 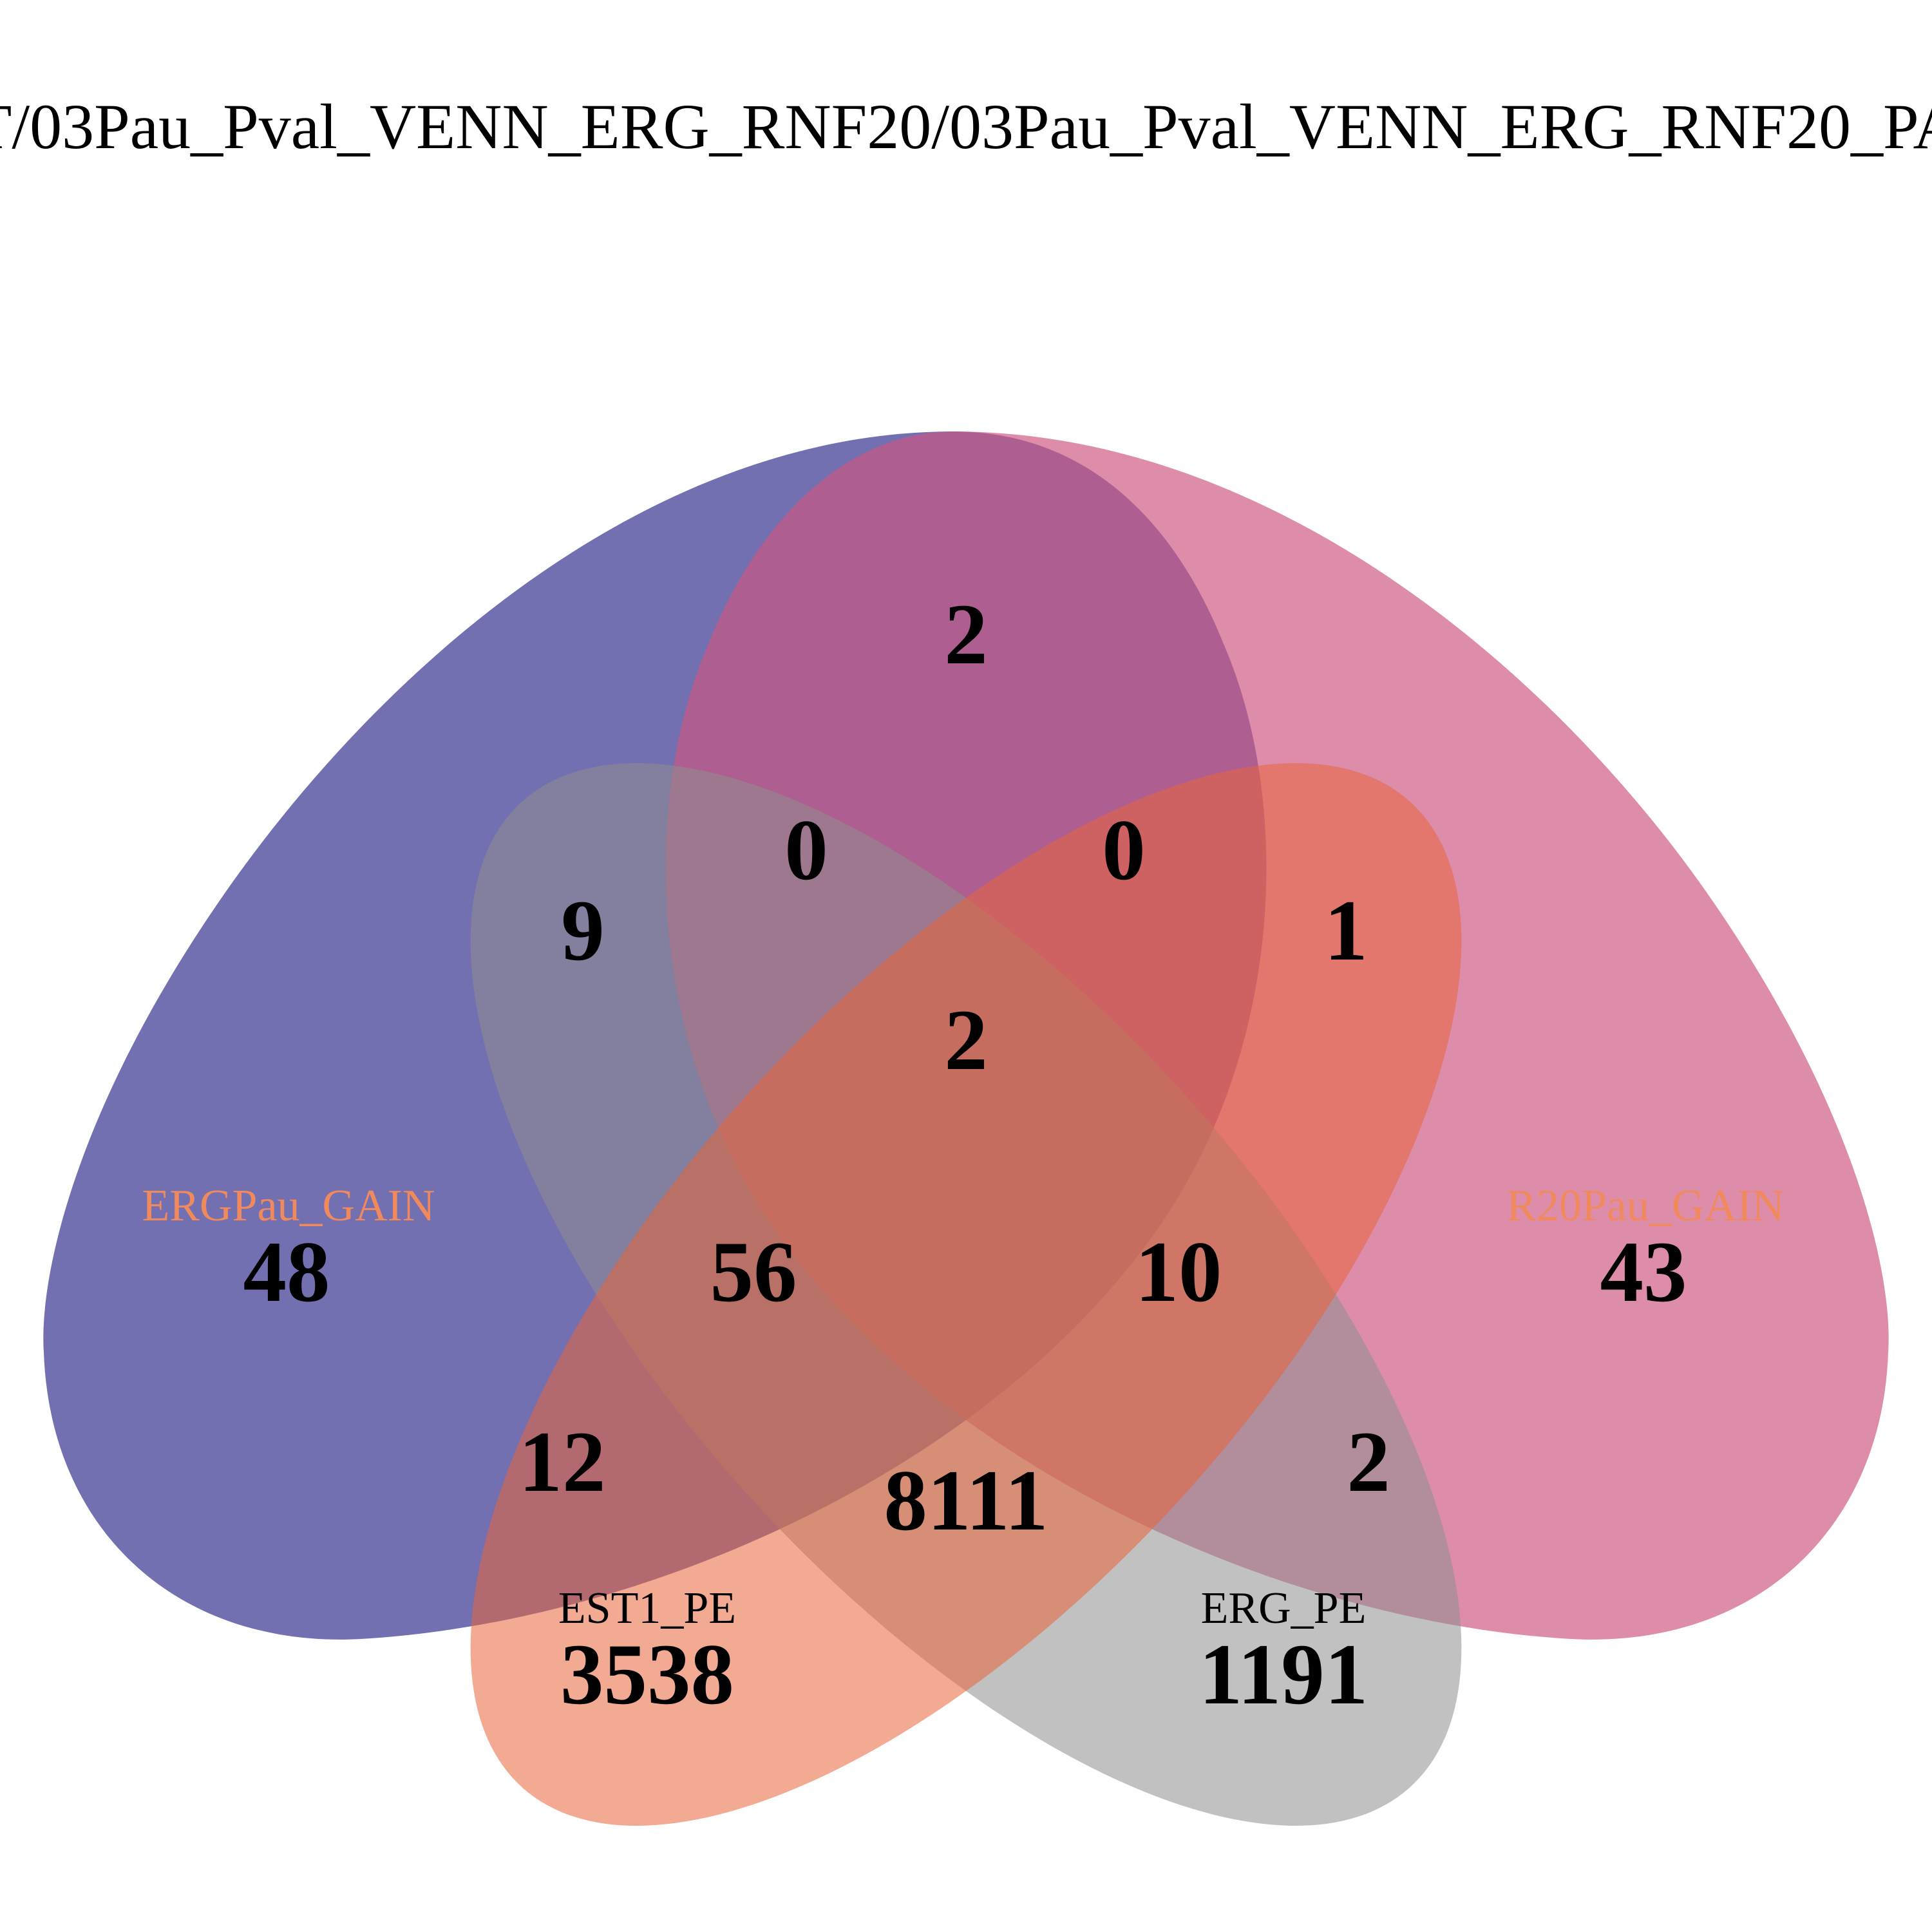 What do you see at coordinates (583, 931) in the screenshot?
I see `region-count-ac: 9` at bounding box center [583, 931].